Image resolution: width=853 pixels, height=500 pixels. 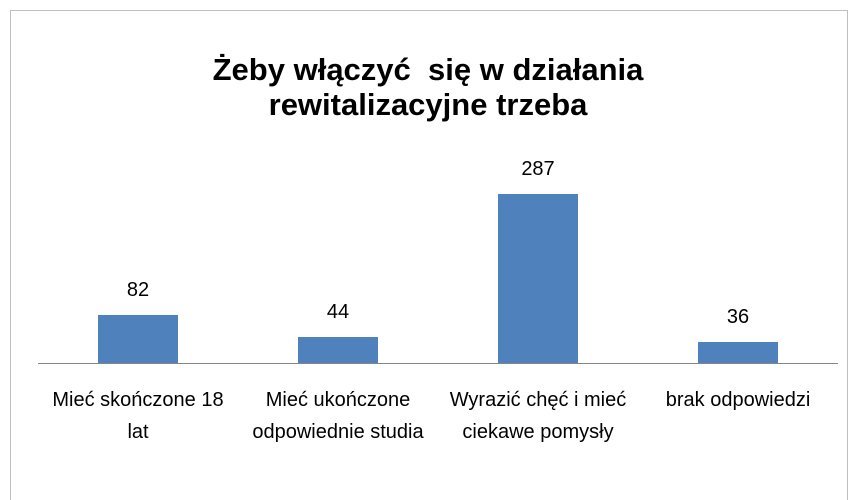 I want to click on data-label: 44, so click(x=338, y=312).